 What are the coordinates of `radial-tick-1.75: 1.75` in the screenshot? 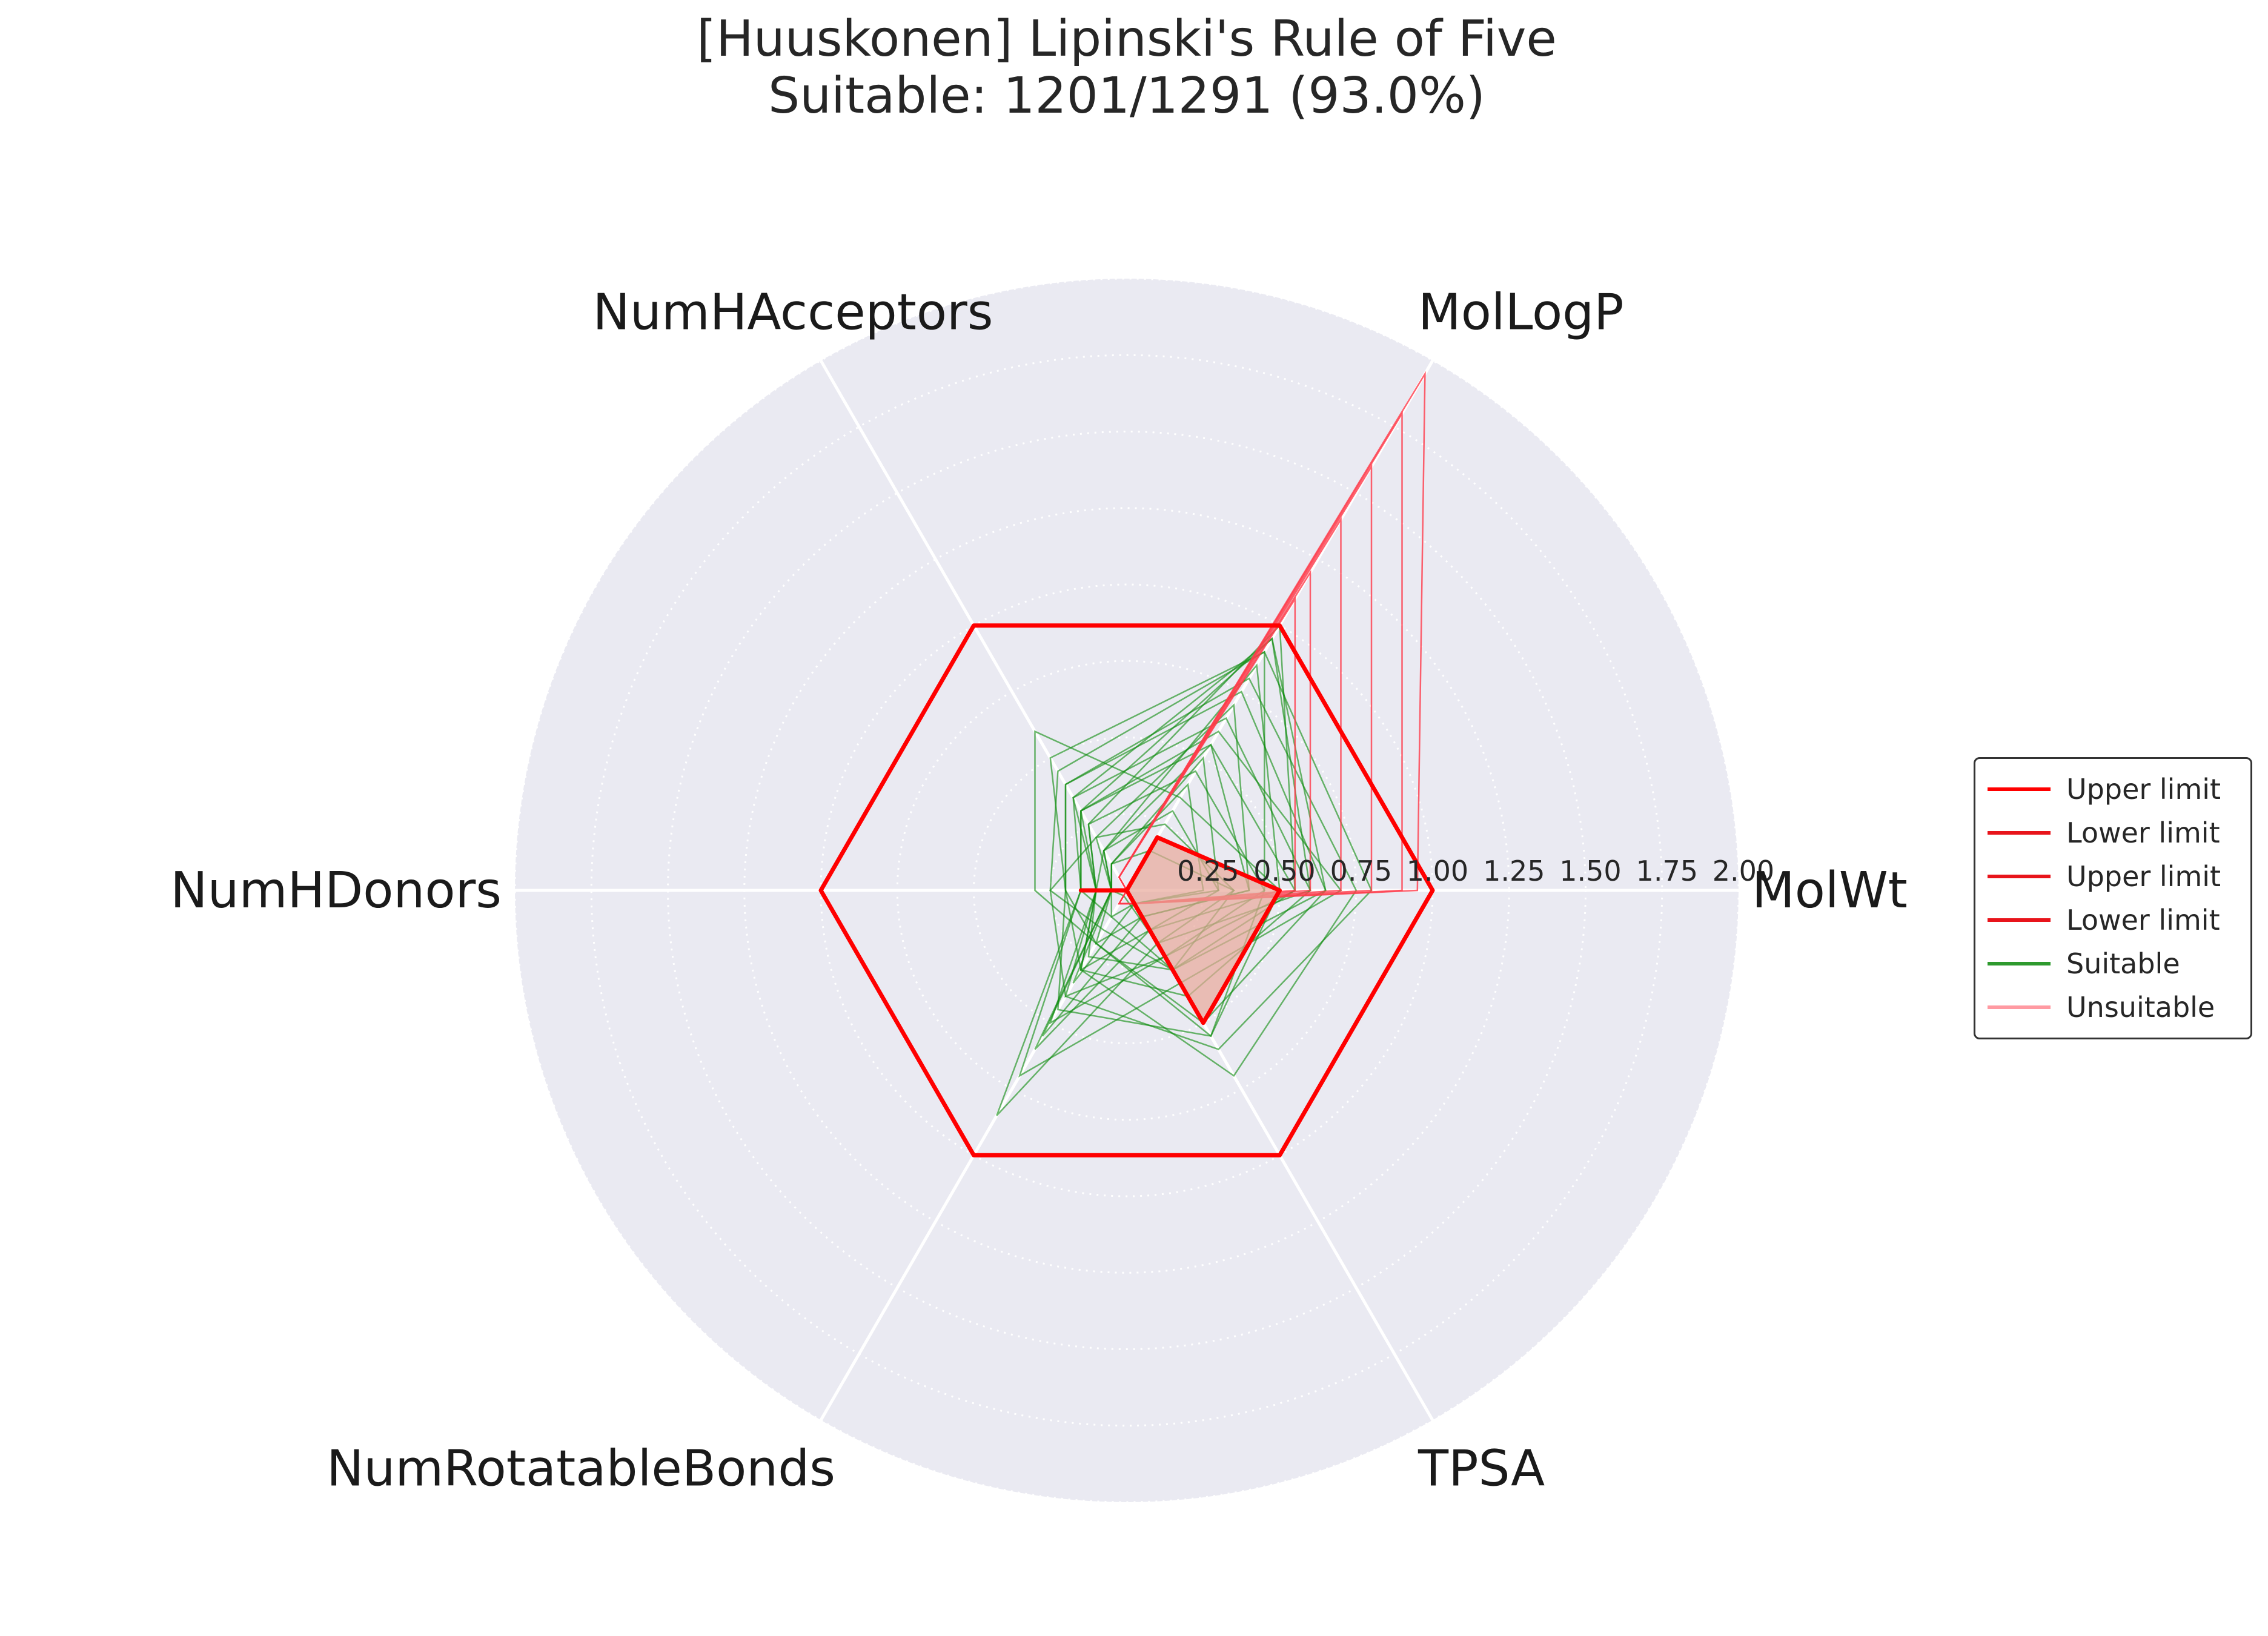 It's located at (1667, 871).